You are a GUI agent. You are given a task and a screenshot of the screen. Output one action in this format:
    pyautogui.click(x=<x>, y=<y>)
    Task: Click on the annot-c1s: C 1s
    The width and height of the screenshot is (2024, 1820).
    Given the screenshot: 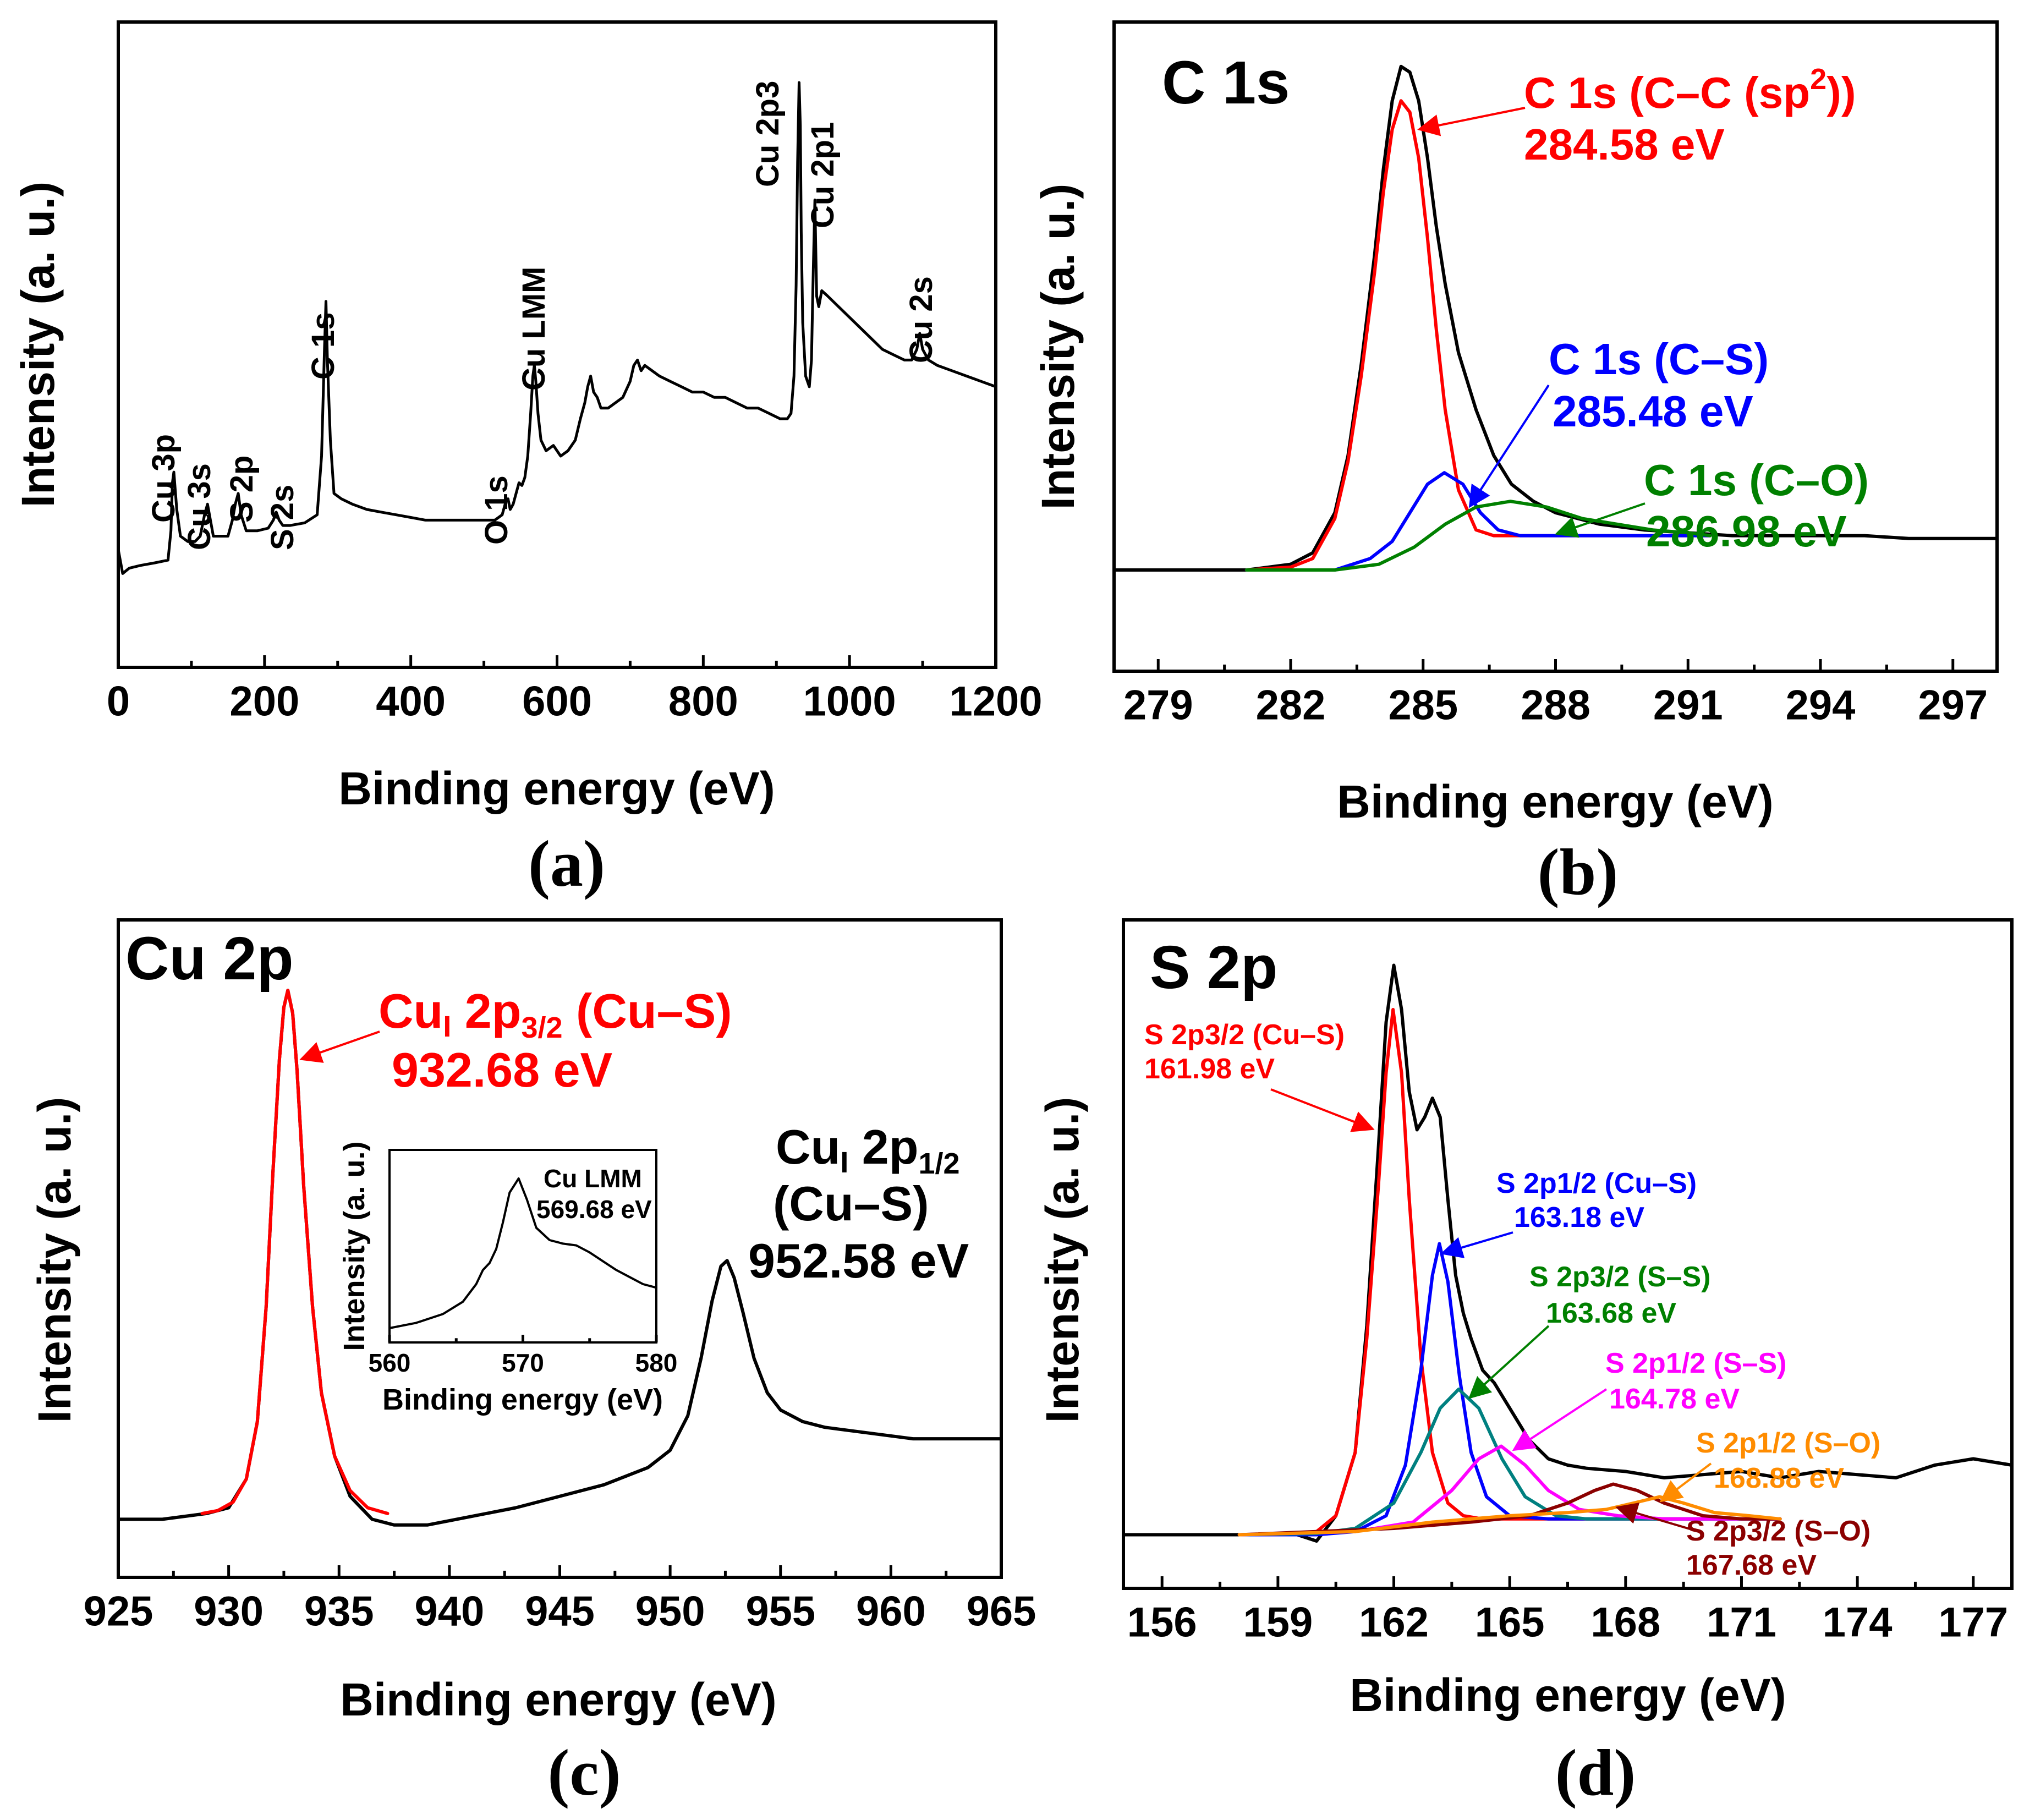 What is the action you would take?
    pyautogui.click(x=323, y=346)
    